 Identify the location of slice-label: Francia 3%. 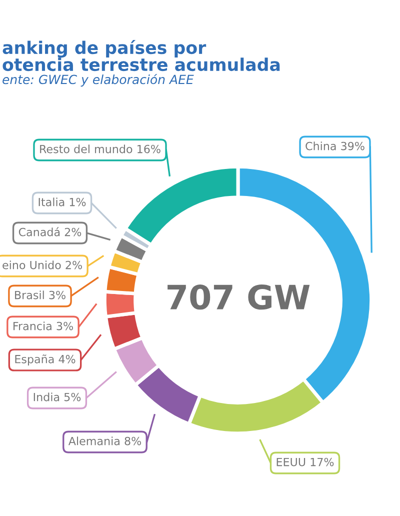
(43, 326).